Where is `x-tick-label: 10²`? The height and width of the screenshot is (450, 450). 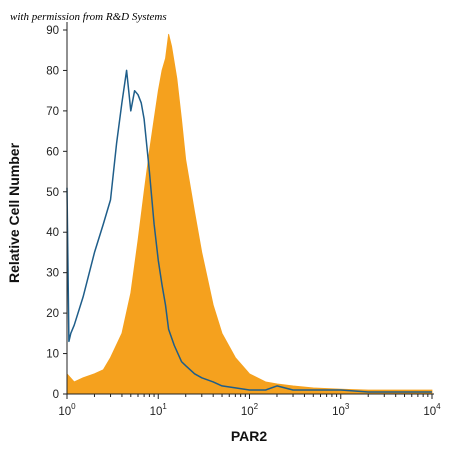
x-tick-label: 10² is located at coordinates (250, 410).